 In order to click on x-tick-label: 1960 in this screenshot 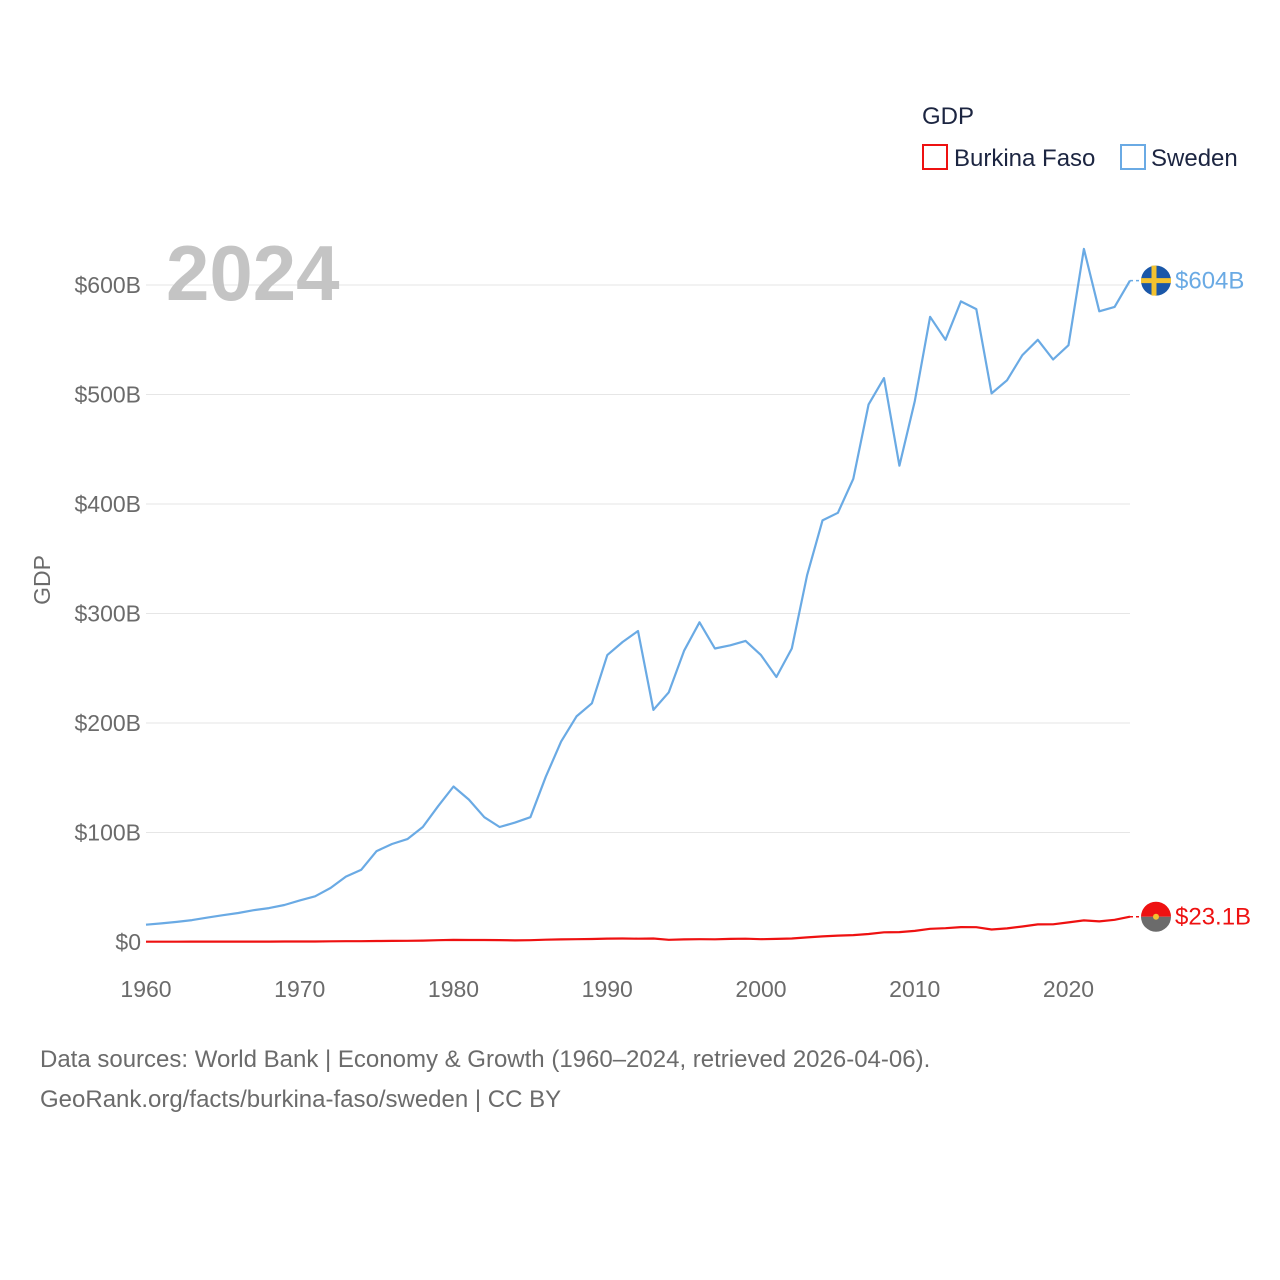, I will do `click(145, 989)`.